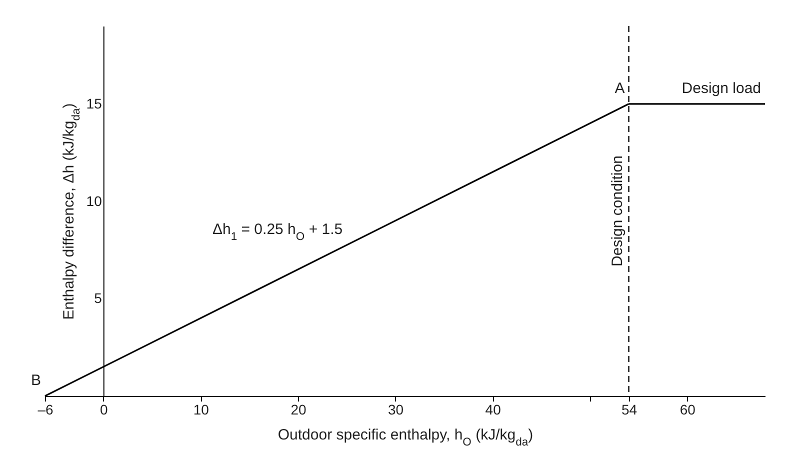  Describe the element at coordinates (35, 380) in the screenshot. I see `annotation: B` at that location.